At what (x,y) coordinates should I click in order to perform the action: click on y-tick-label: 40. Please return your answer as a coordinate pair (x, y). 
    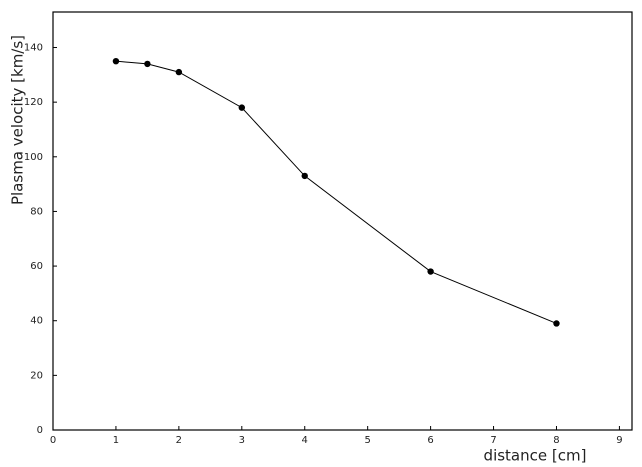
    Looking at the image, I should click on (36, 321).